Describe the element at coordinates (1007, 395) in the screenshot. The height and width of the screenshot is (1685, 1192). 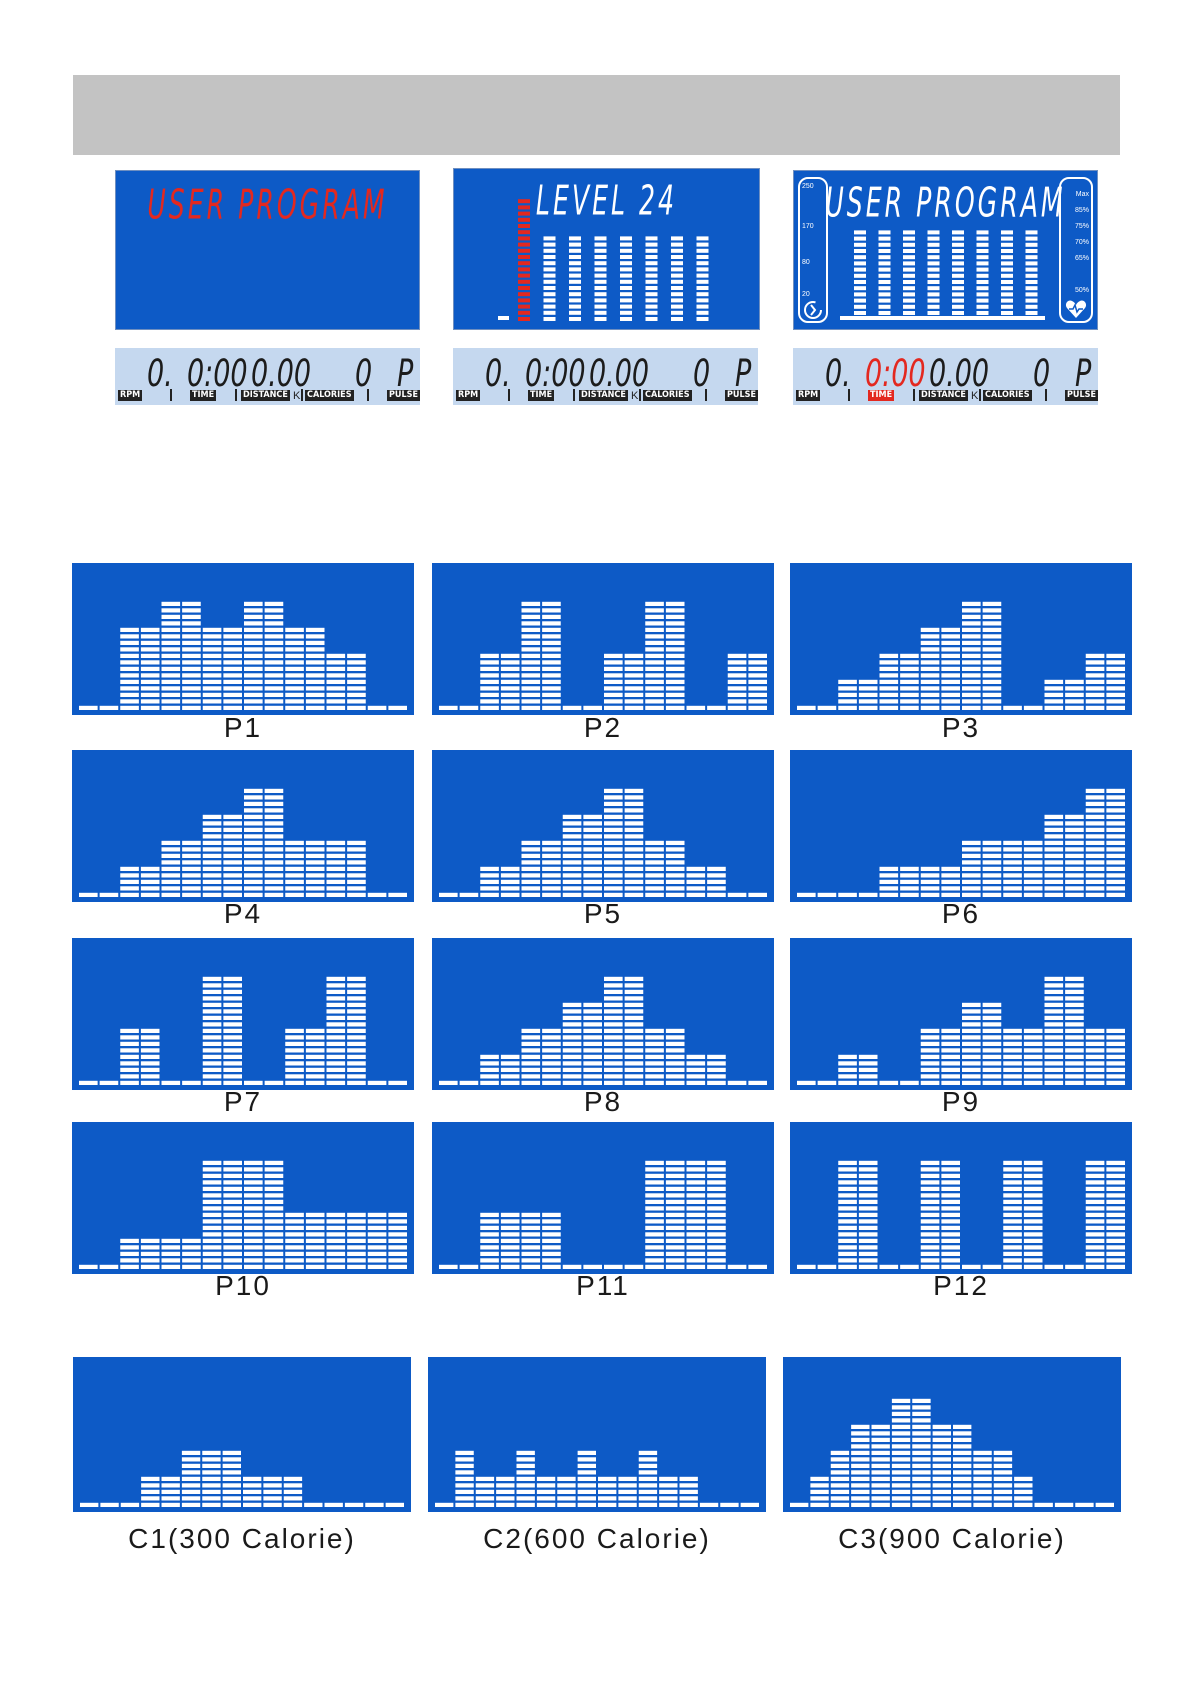
I see `calories-label: CALORIES` at that location.